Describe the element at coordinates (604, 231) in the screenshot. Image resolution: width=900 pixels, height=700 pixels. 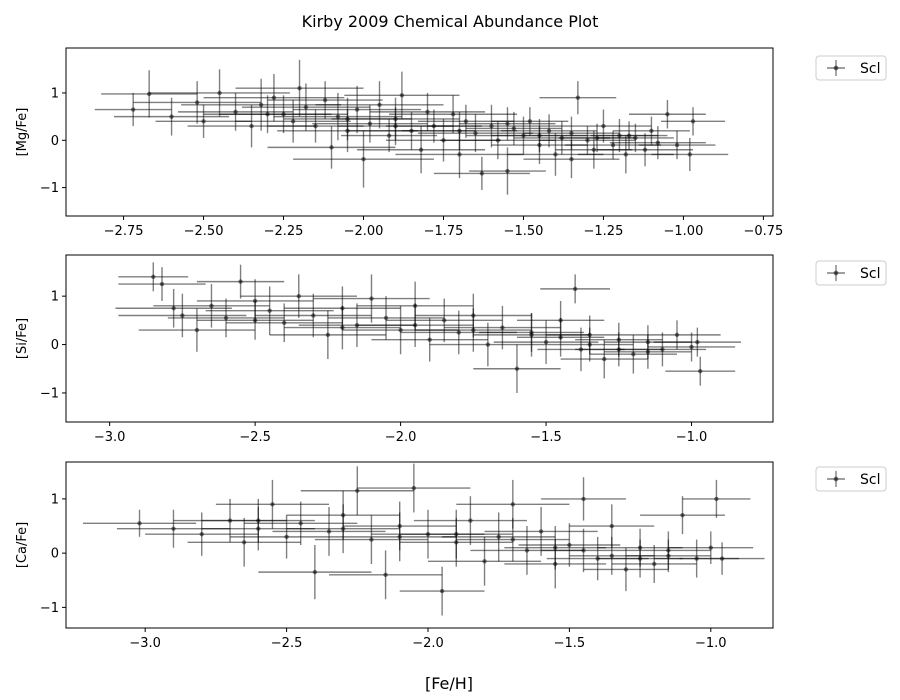
I see `x-tick-label: −1.25` at that location.